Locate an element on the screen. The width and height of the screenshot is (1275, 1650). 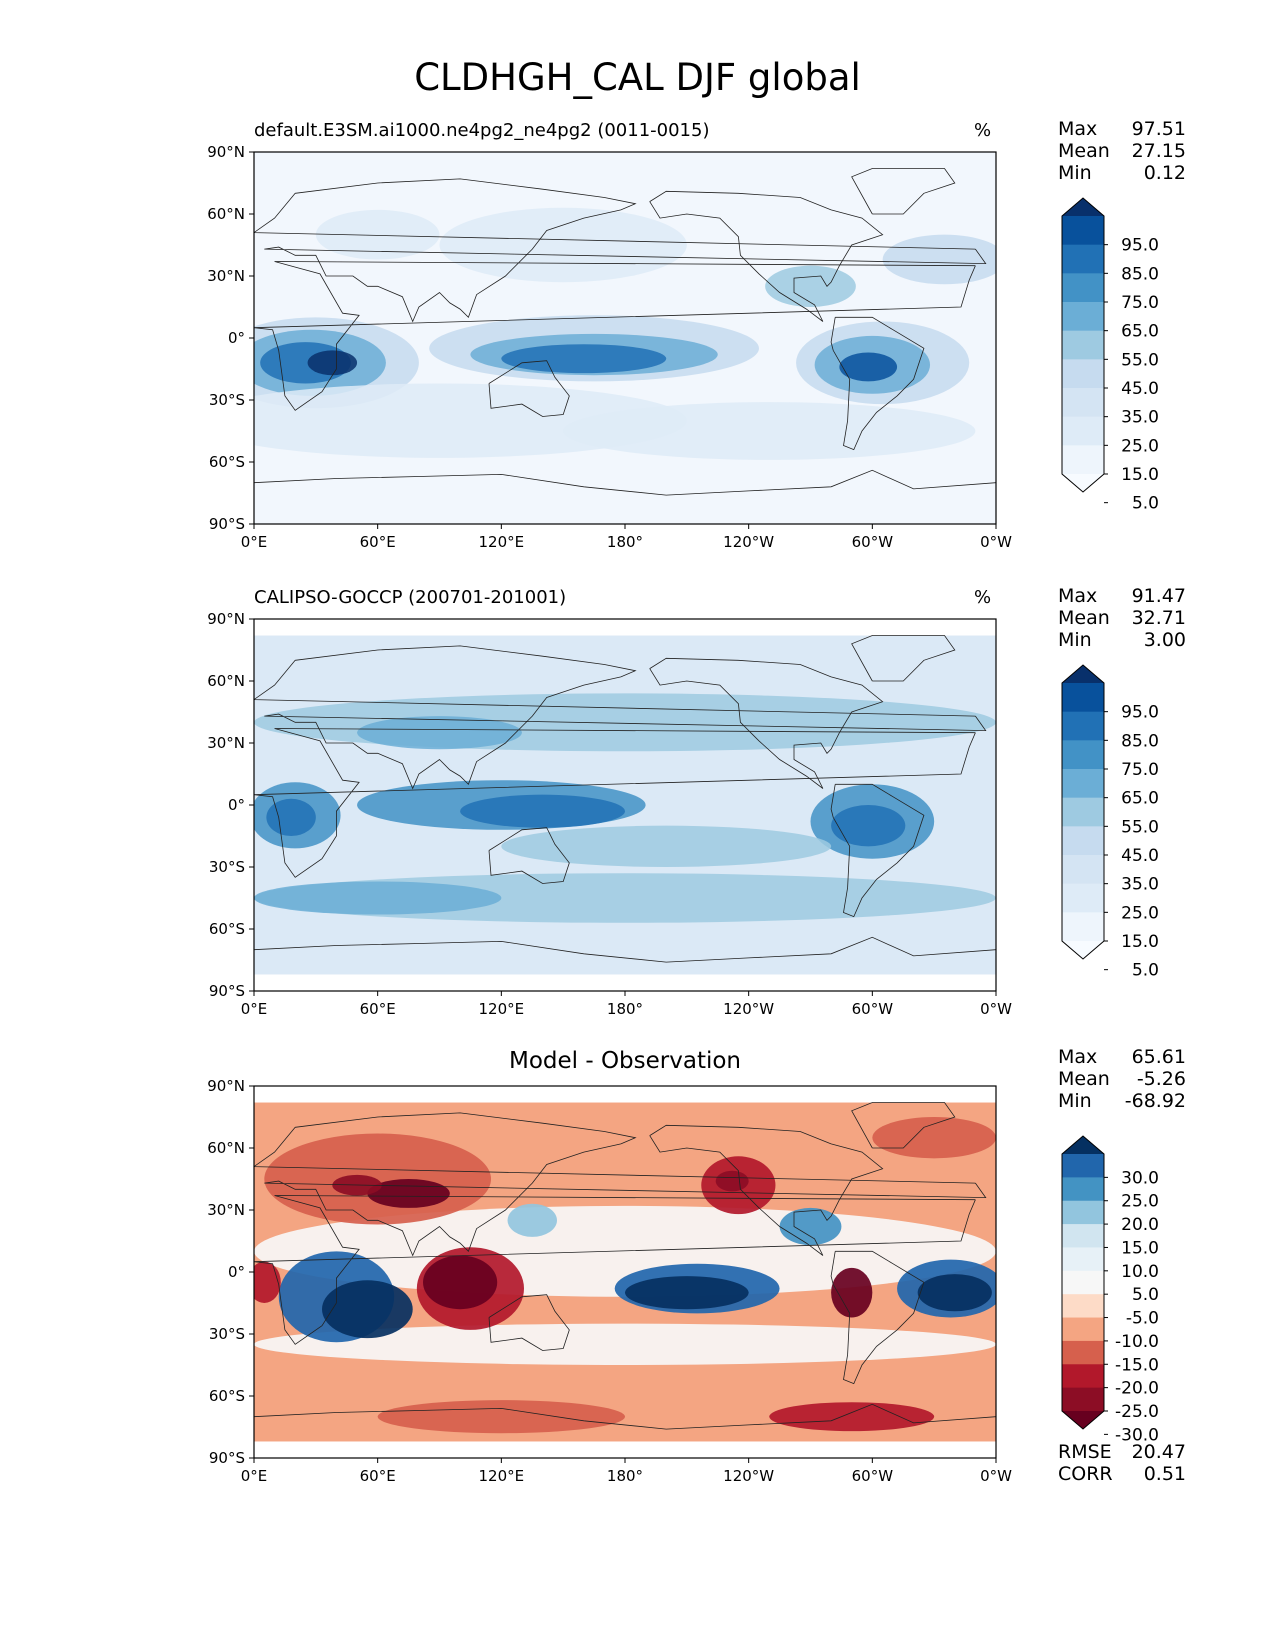
stat-row: Mean -5.26 is located at coordinates (1122, 1079).